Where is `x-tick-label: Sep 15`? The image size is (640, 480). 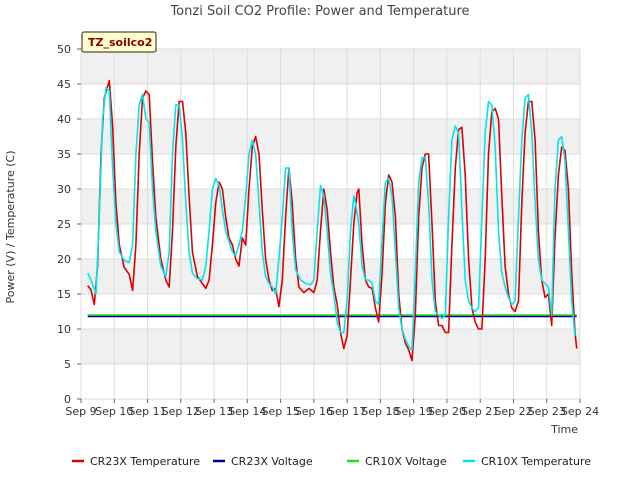 x-tick-label: Sep 15 is located at coordinates (280, 411).